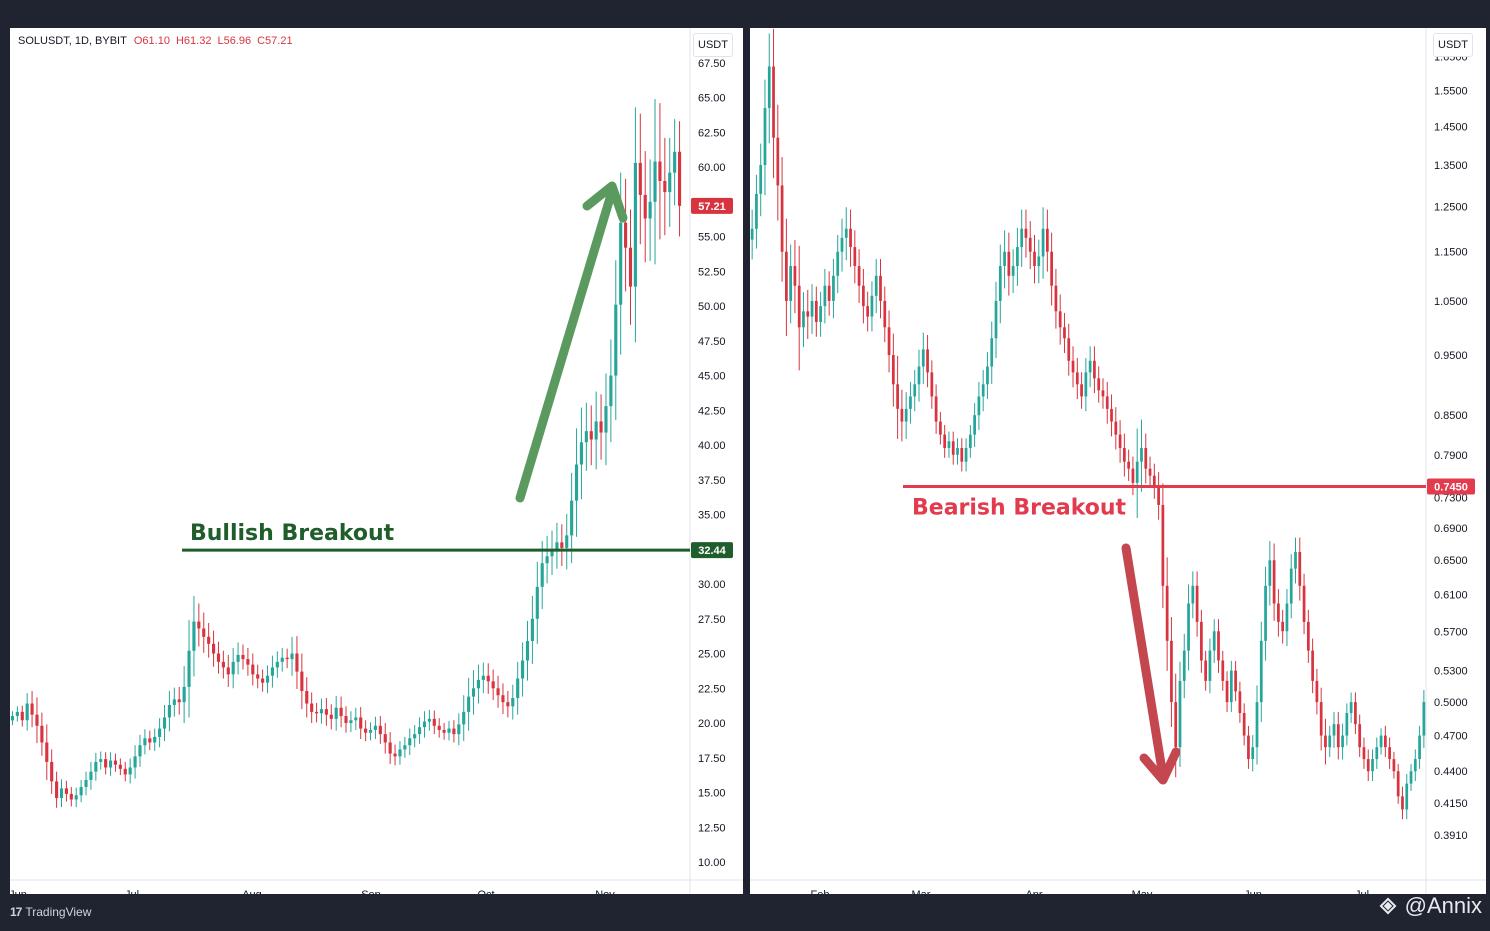 This screenshot has width=1490, height=931. I want to click on y-tick-label: 35.00, so click(712, 516).